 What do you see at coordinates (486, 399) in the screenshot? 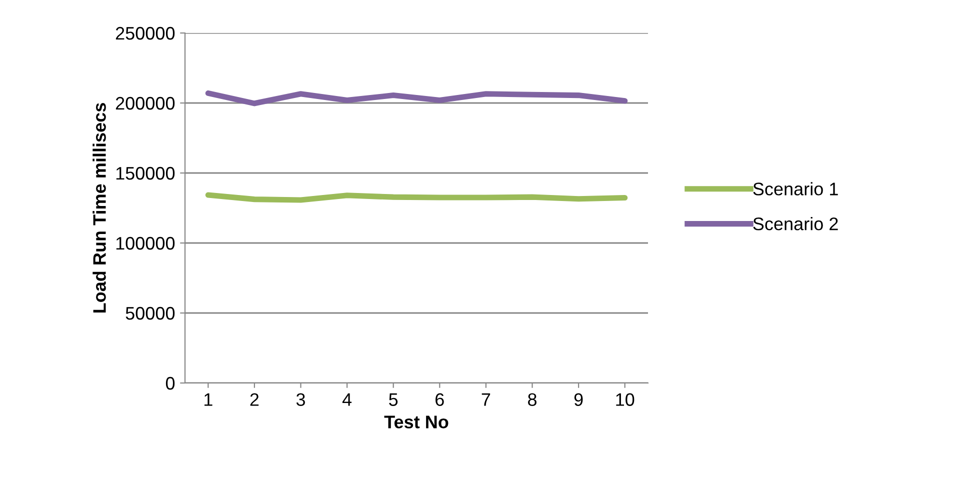
I see `x-tick-label: 7` at bounding box center [486, 399].